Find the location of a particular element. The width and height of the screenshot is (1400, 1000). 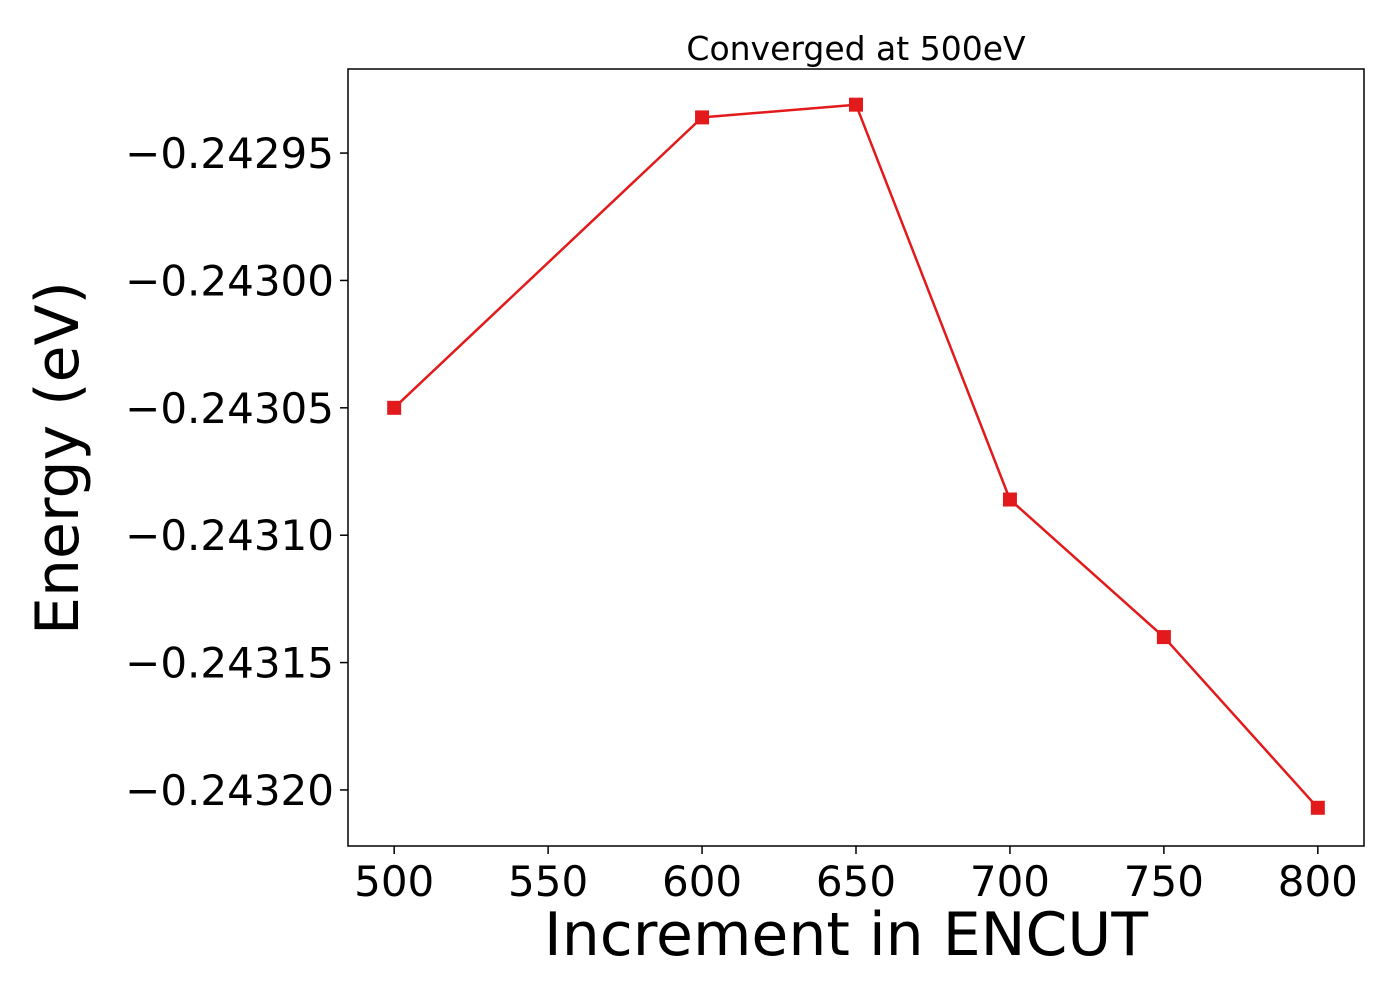

y-tick-label: −0.24320 is located at coordinates (229, 790).